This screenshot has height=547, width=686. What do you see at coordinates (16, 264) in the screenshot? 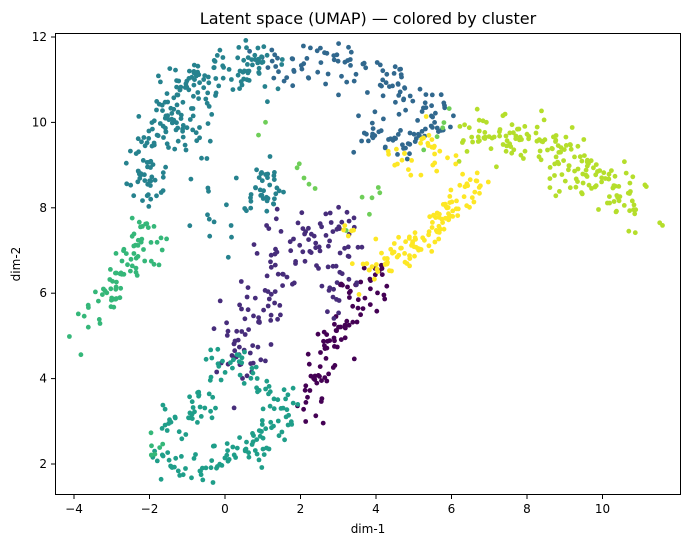
I see `y-axis-label: dim-2` at bounding box center [16, 264].